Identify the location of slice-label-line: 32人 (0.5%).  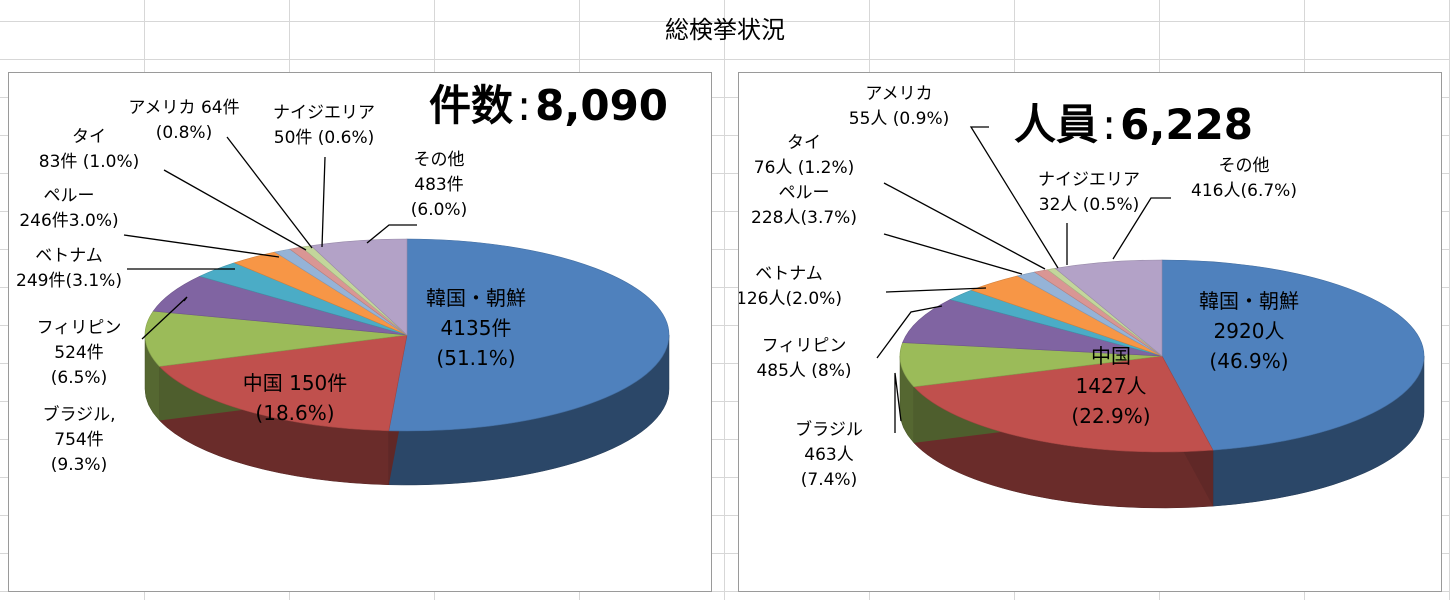
(1089, 205).